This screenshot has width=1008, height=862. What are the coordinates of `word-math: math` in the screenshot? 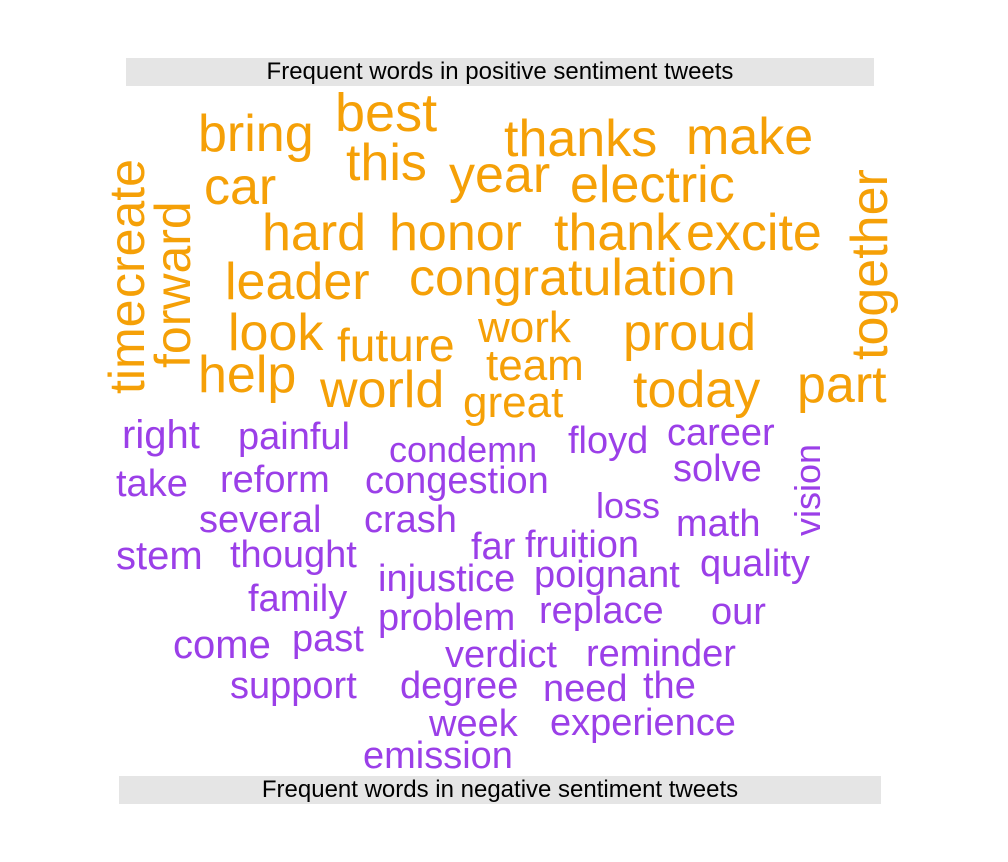 It's located at (718, 524).